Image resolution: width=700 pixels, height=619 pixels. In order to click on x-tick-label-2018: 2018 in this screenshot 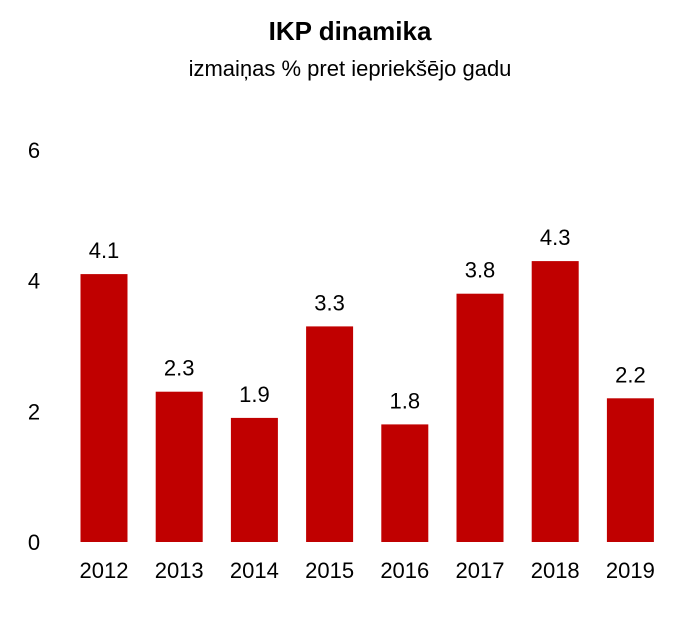, I will do `click(555, 570)`.